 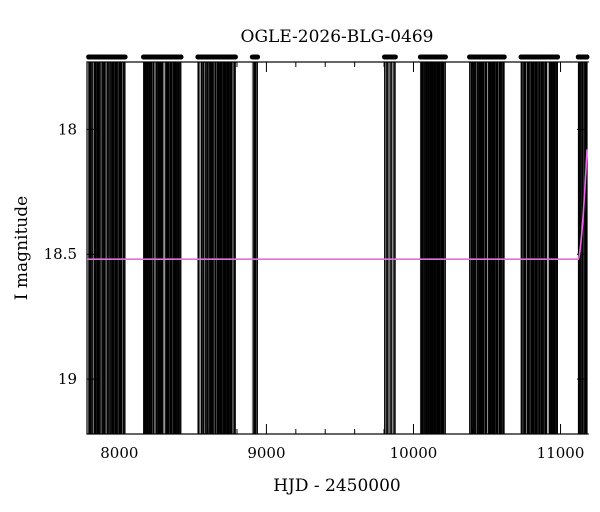 I want to click on x-tick-label: 8000, so click(x=119, y=453).